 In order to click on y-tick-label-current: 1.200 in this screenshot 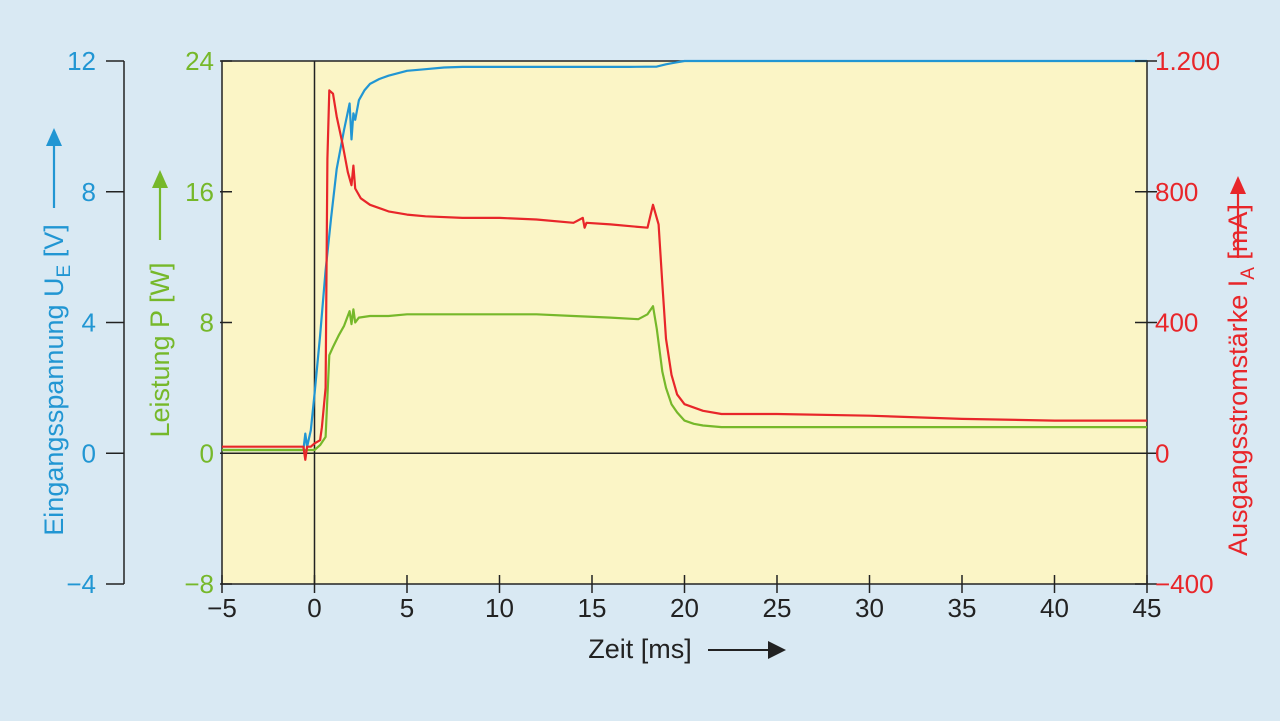, I will do `click(1187, 61)`.